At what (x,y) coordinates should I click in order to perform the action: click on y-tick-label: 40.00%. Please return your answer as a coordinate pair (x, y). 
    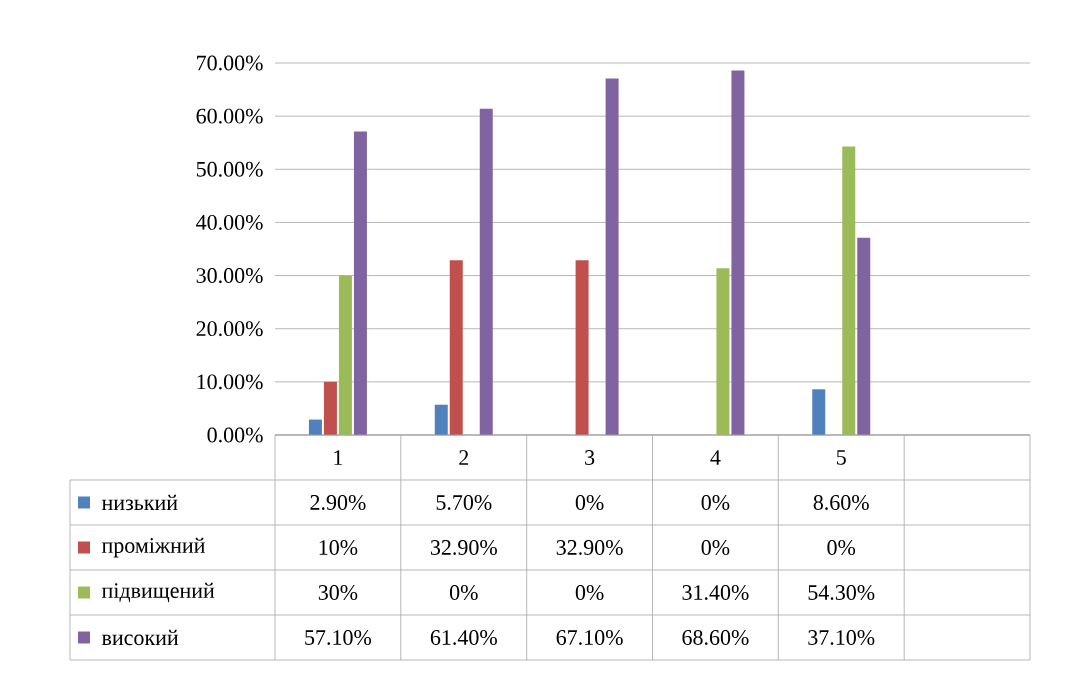
    Looking at the image, I should click on (229, 222).